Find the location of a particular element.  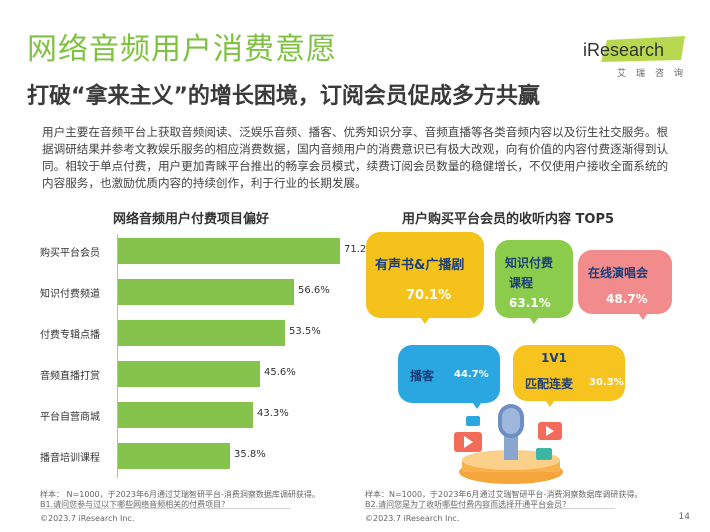

left-chart-title: 网络音频用户付费项目偏好 is located at coordinates (191, 219).